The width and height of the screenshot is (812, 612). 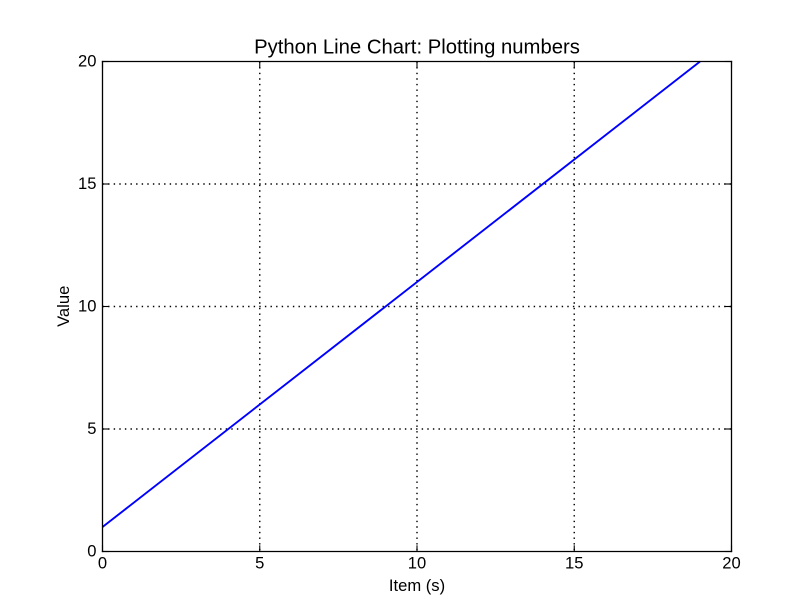 What do you see at coordinates (63, 306) in the screenshot?
I see `svg-text: Value` at bounding box center [63, 306].